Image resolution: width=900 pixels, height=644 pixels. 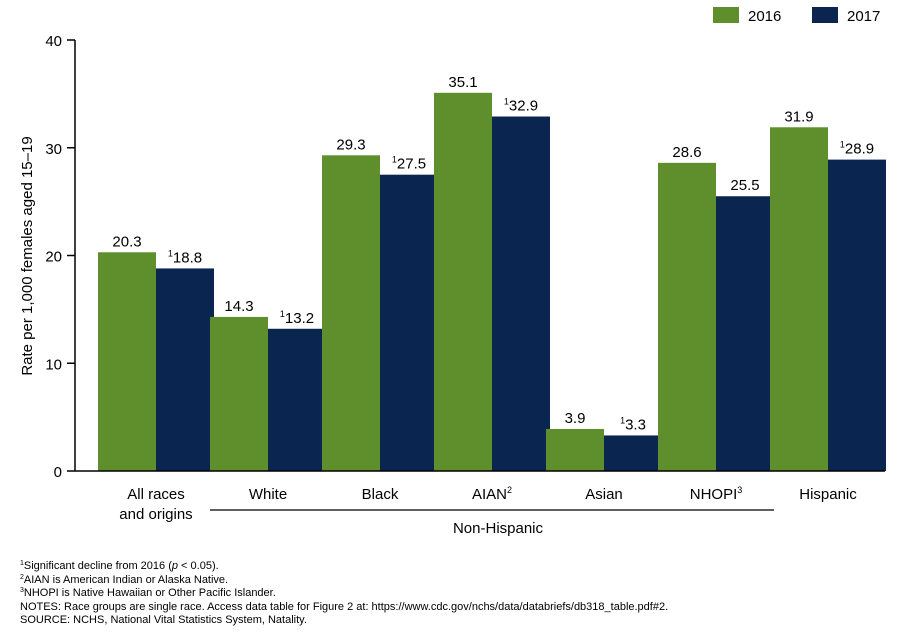 I want to click on legend-label: 2016, so click(x=764, y=16).